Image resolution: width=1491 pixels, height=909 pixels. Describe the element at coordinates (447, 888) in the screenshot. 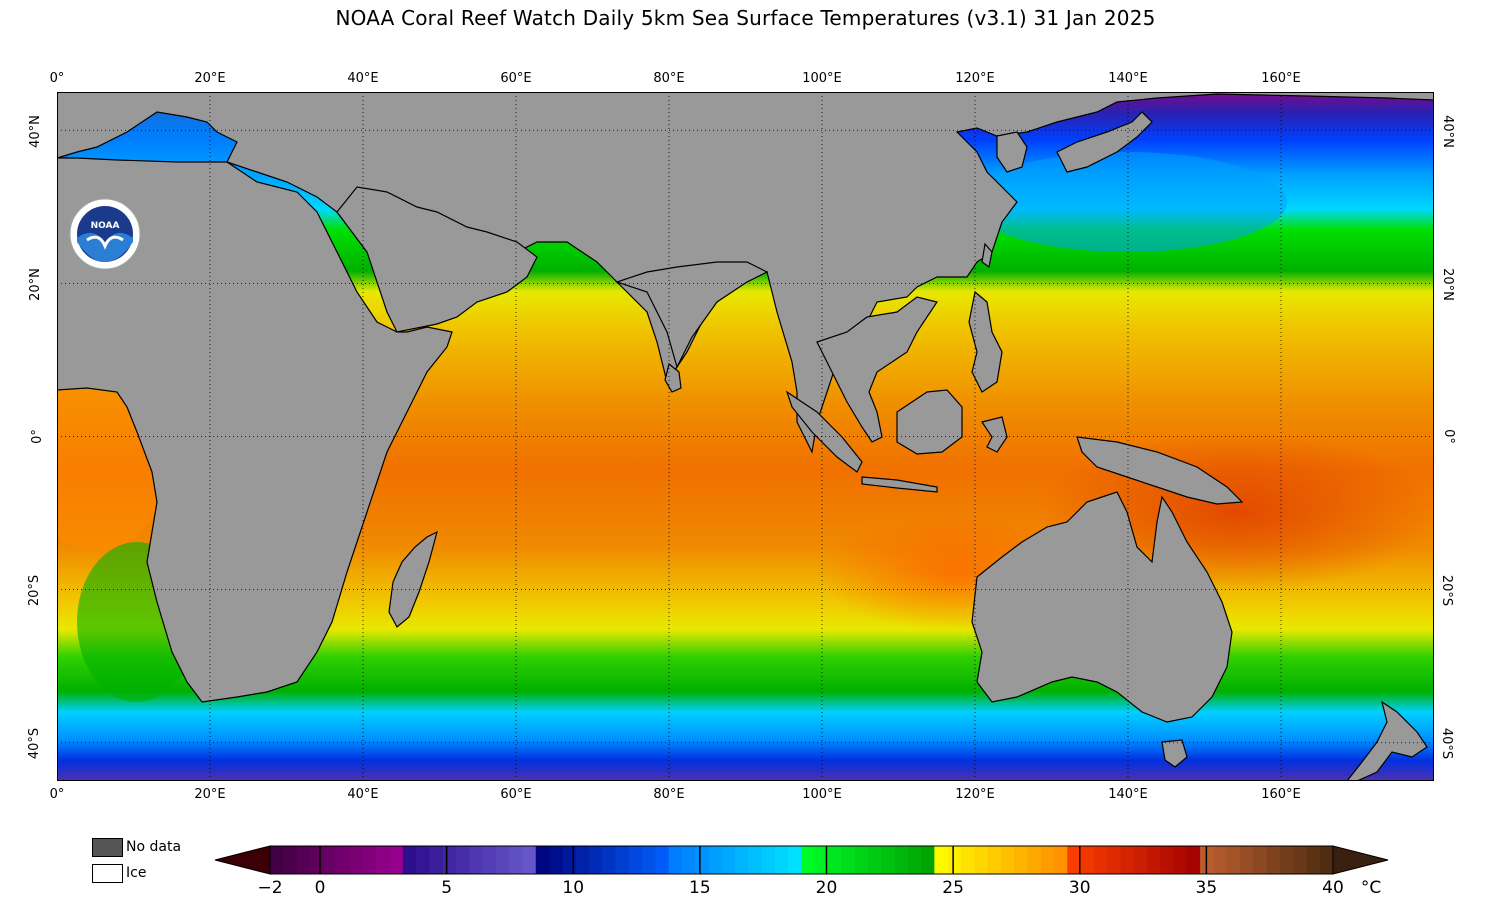

I see `colorbar-label: 5` at that location.